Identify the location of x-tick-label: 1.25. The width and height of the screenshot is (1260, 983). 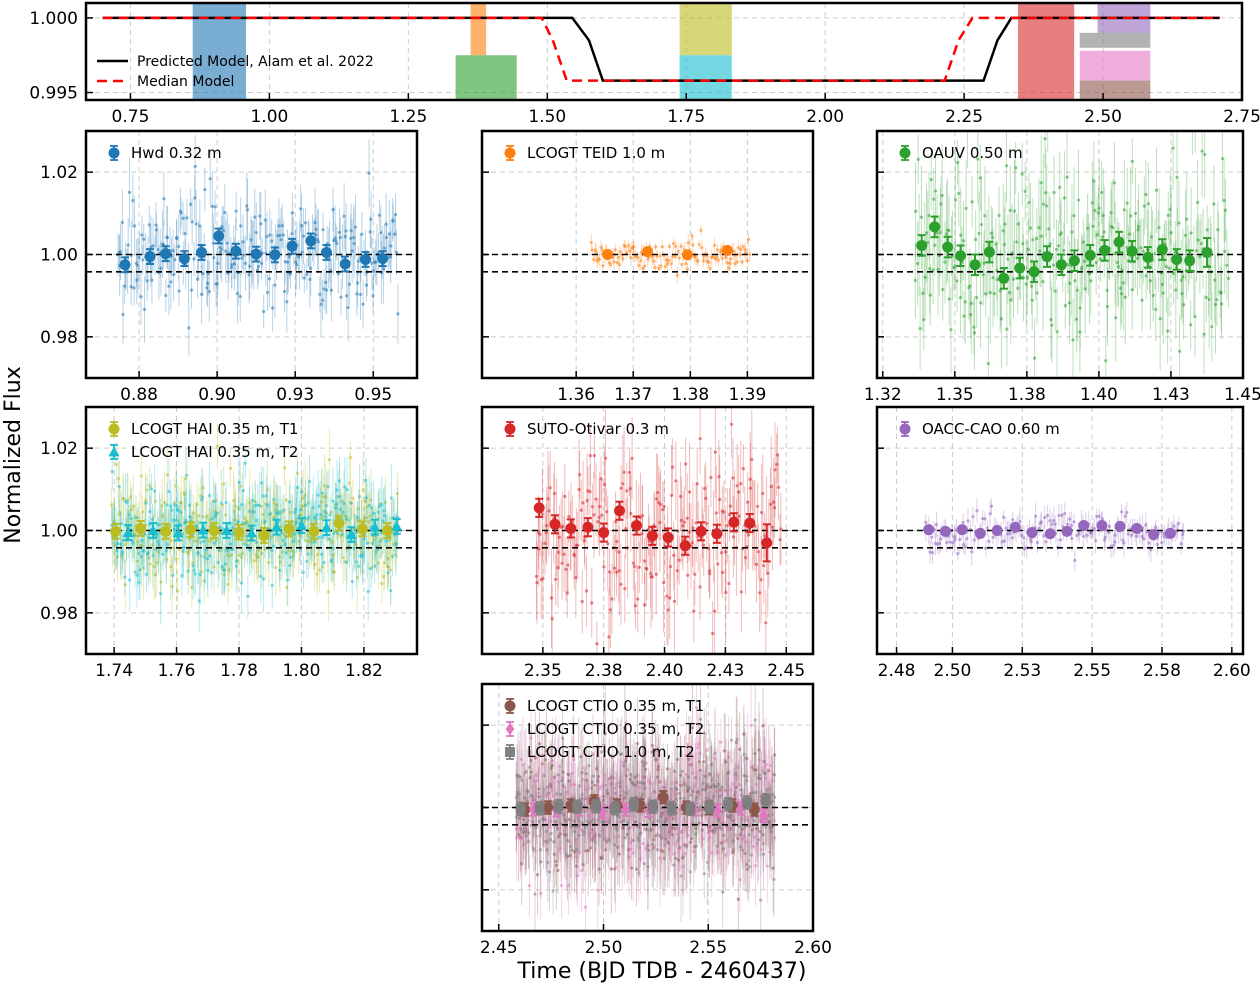
(408, 117).